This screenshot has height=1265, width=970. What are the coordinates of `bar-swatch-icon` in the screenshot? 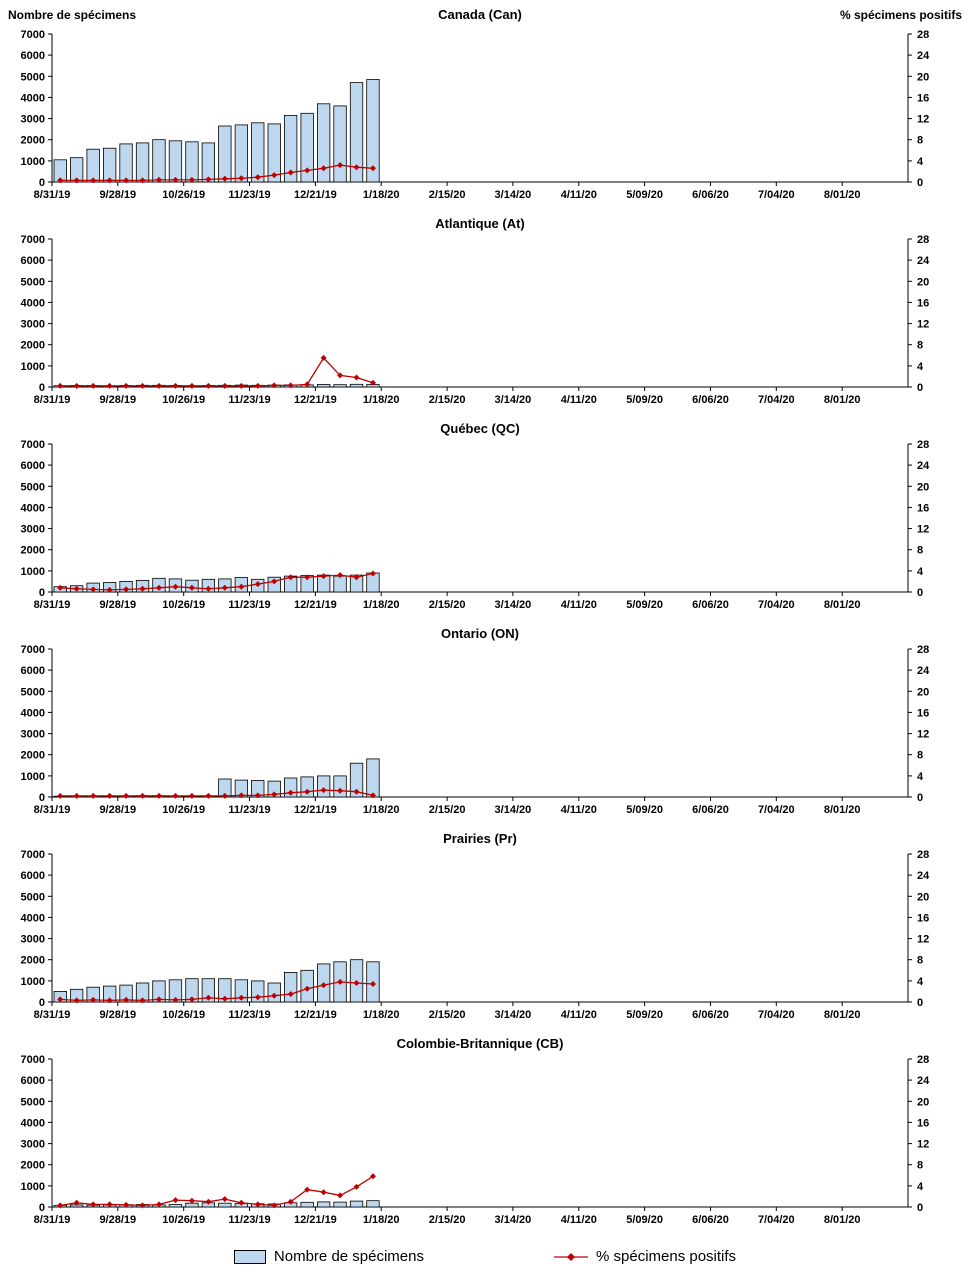 It's located at (249, 1256).